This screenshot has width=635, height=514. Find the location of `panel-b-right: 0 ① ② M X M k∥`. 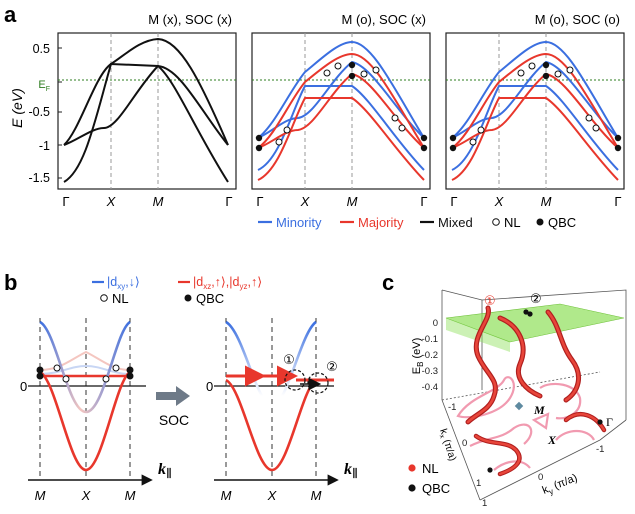

panel-b-right: 0 ① ② M X M k∥ is located at coordinates (282, 410).